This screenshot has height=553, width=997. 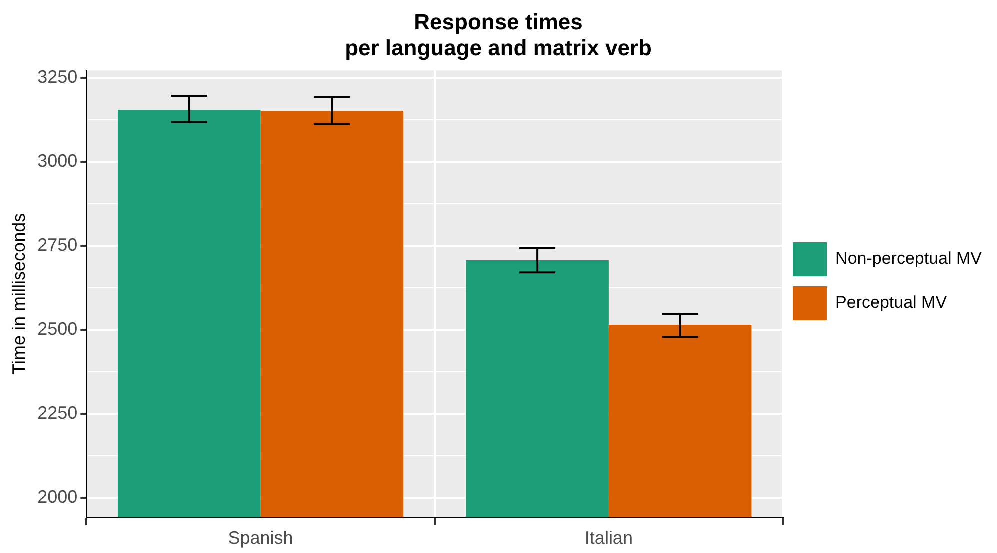 What do you see at coordinates (608, 538) in the screenshot?
I see `x-tick-label: Italian` at bounding box center [608, 538].